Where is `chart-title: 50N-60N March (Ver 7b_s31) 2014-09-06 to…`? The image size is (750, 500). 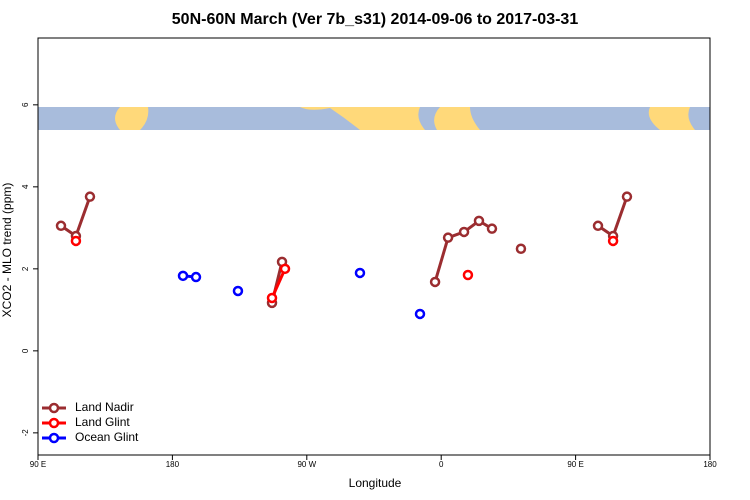
chart-title: 50N-60N March (Ver 7b_s31) 2014-09-06 to… is located at coordinates (375, 19).